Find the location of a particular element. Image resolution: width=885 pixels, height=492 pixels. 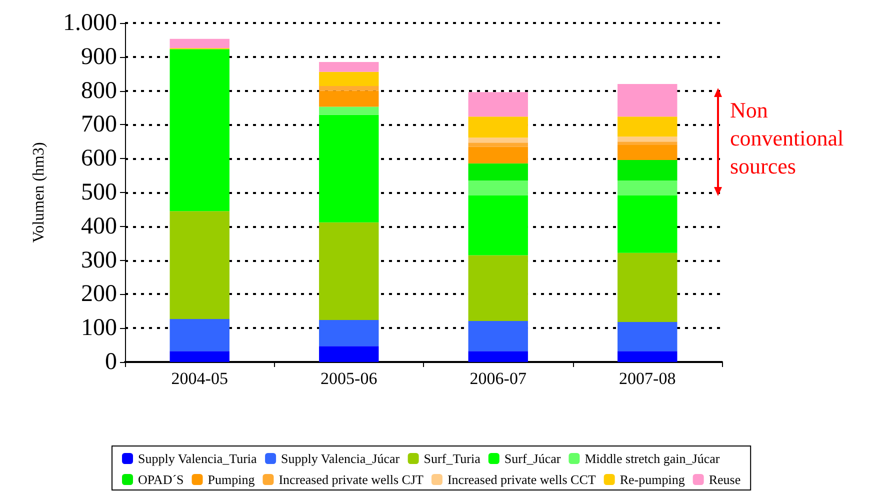

legend-label: Increased private wells CJT is located at coordinates (351, 479).